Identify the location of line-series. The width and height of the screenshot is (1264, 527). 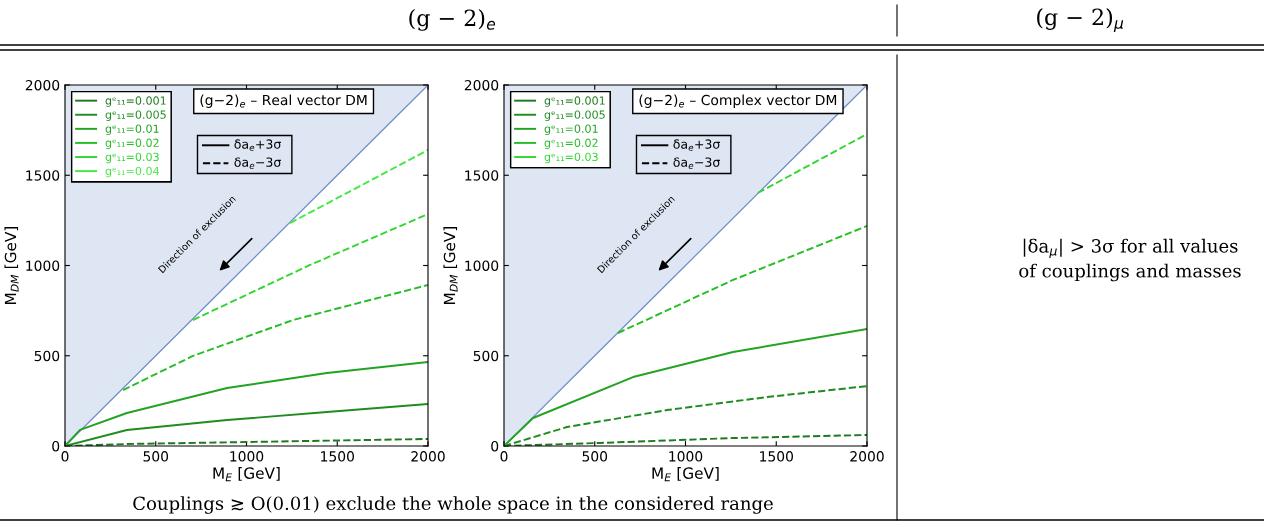
(275, 338).